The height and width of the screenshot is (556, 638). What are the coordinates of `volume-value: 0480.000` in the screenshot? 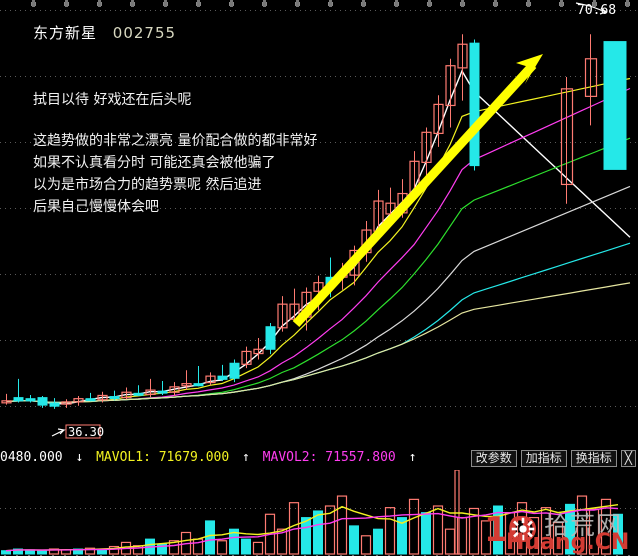 It's located at (31, 457).